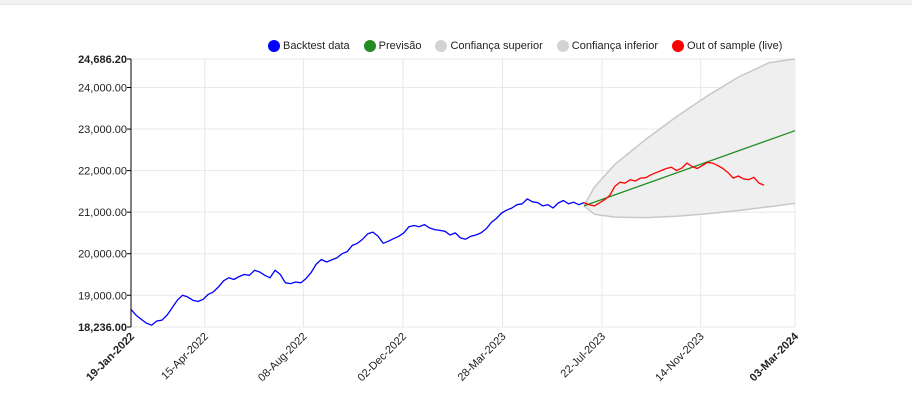 This screenshot has width=912, height=412. What do you see at coordinates (735, 46) in the screenshot?
I see `legend-label-live: Out of sample (live)` at bounding box center [735, 46].